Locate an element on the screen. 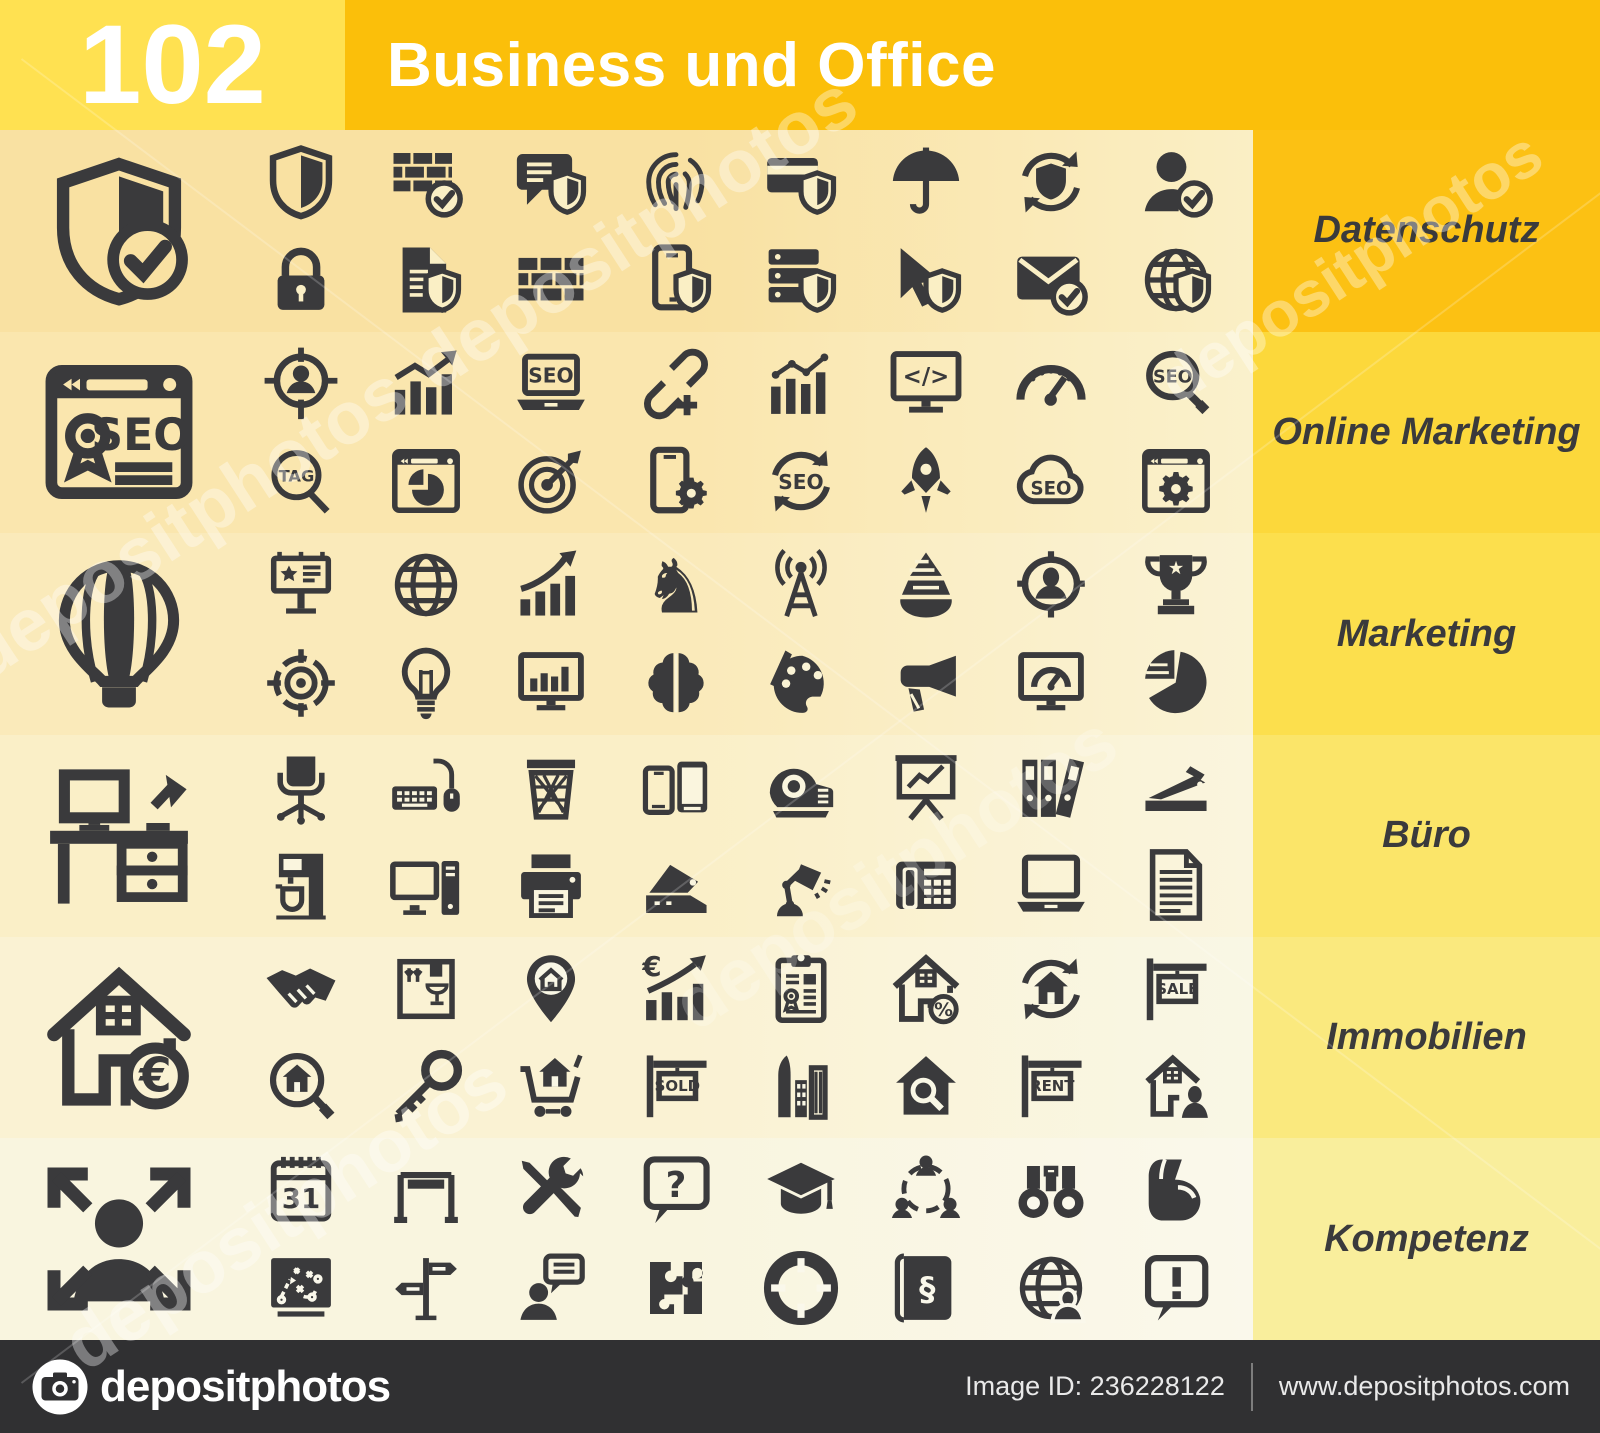  brick-wall-icon is located at coordinates (551, 280).